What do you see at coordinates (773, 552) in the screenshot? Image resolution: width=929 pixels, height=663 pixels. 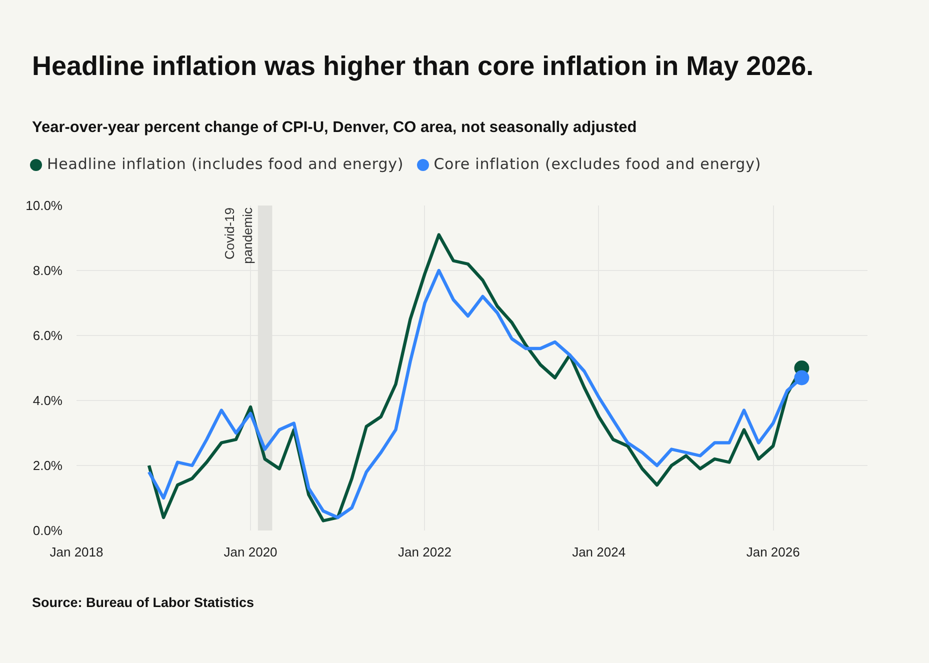 I see `x-tick-label: Jan 2026` at bounding box center [773, 552].